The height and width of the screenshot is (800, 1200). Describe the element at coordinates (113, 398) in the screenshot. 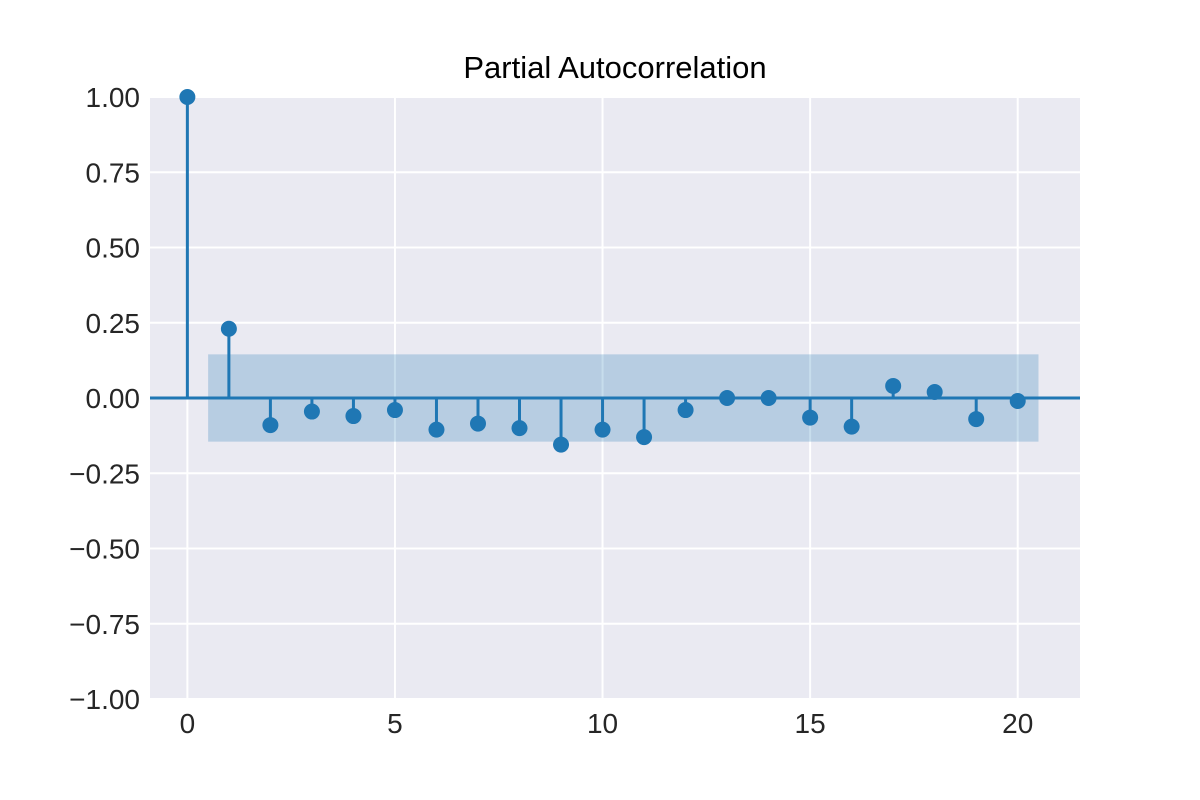

I see `y-tick-label: 0.00` at that location.